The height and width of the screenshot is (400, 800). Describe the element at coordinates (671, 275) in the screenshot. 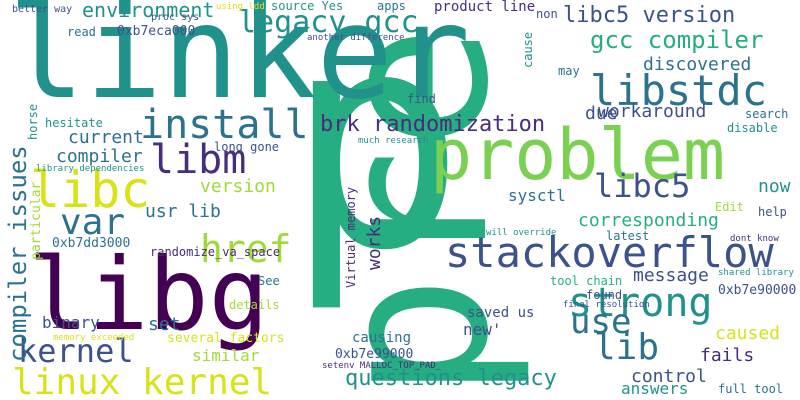

I see `cloud-word: message` at that location.